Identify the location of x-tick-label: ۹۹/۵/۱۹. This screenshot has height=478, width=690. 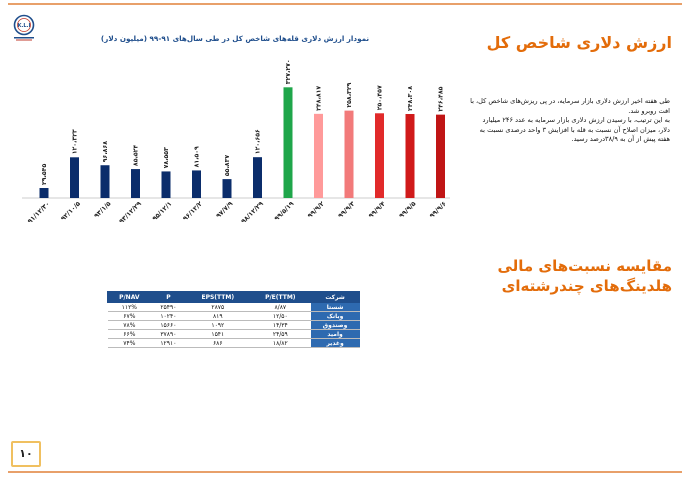
(284, 211).